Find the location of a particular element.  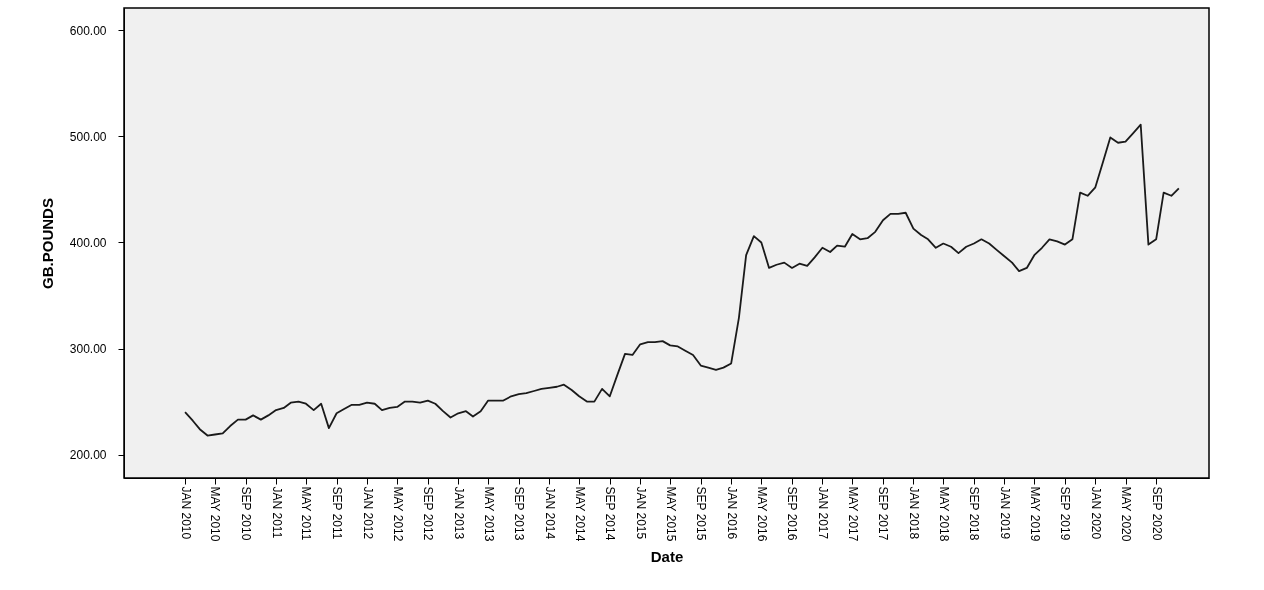

x-tick-label: MAY 2012 is located at coordinates (397, 514).